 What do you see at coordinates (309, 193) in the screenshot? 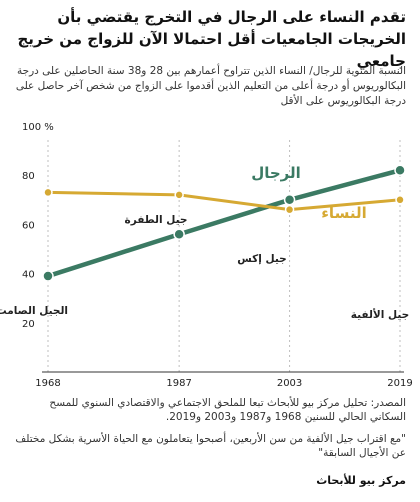
I see `series-labels: الرجال النساء` at bounding box center [309, 193].